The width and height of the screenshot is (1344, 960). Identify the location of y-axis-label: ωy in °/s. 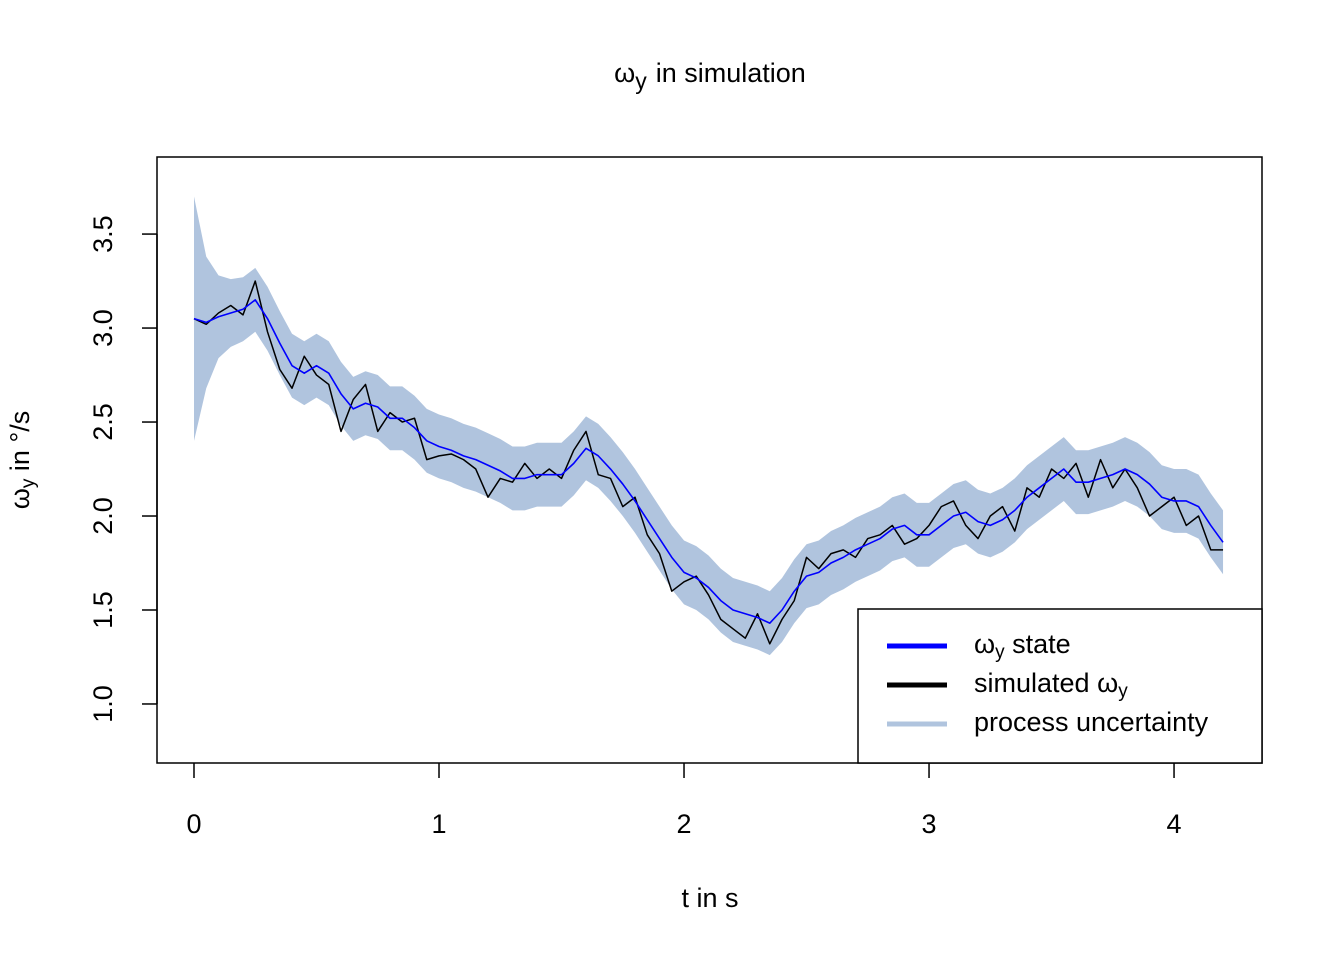
(22, 460).